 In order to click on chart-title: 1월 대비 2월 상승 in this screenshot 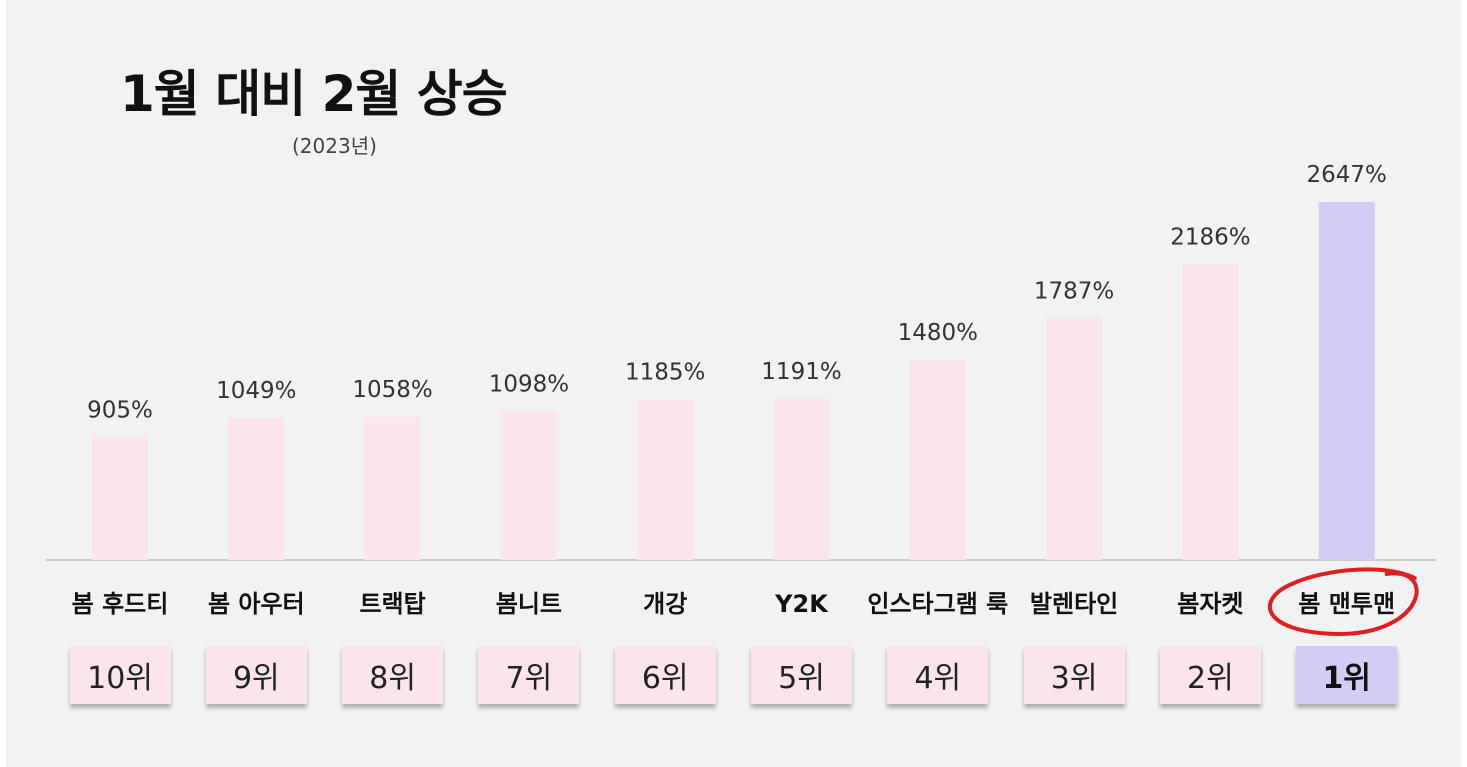, I will do `click(314, 94)`.